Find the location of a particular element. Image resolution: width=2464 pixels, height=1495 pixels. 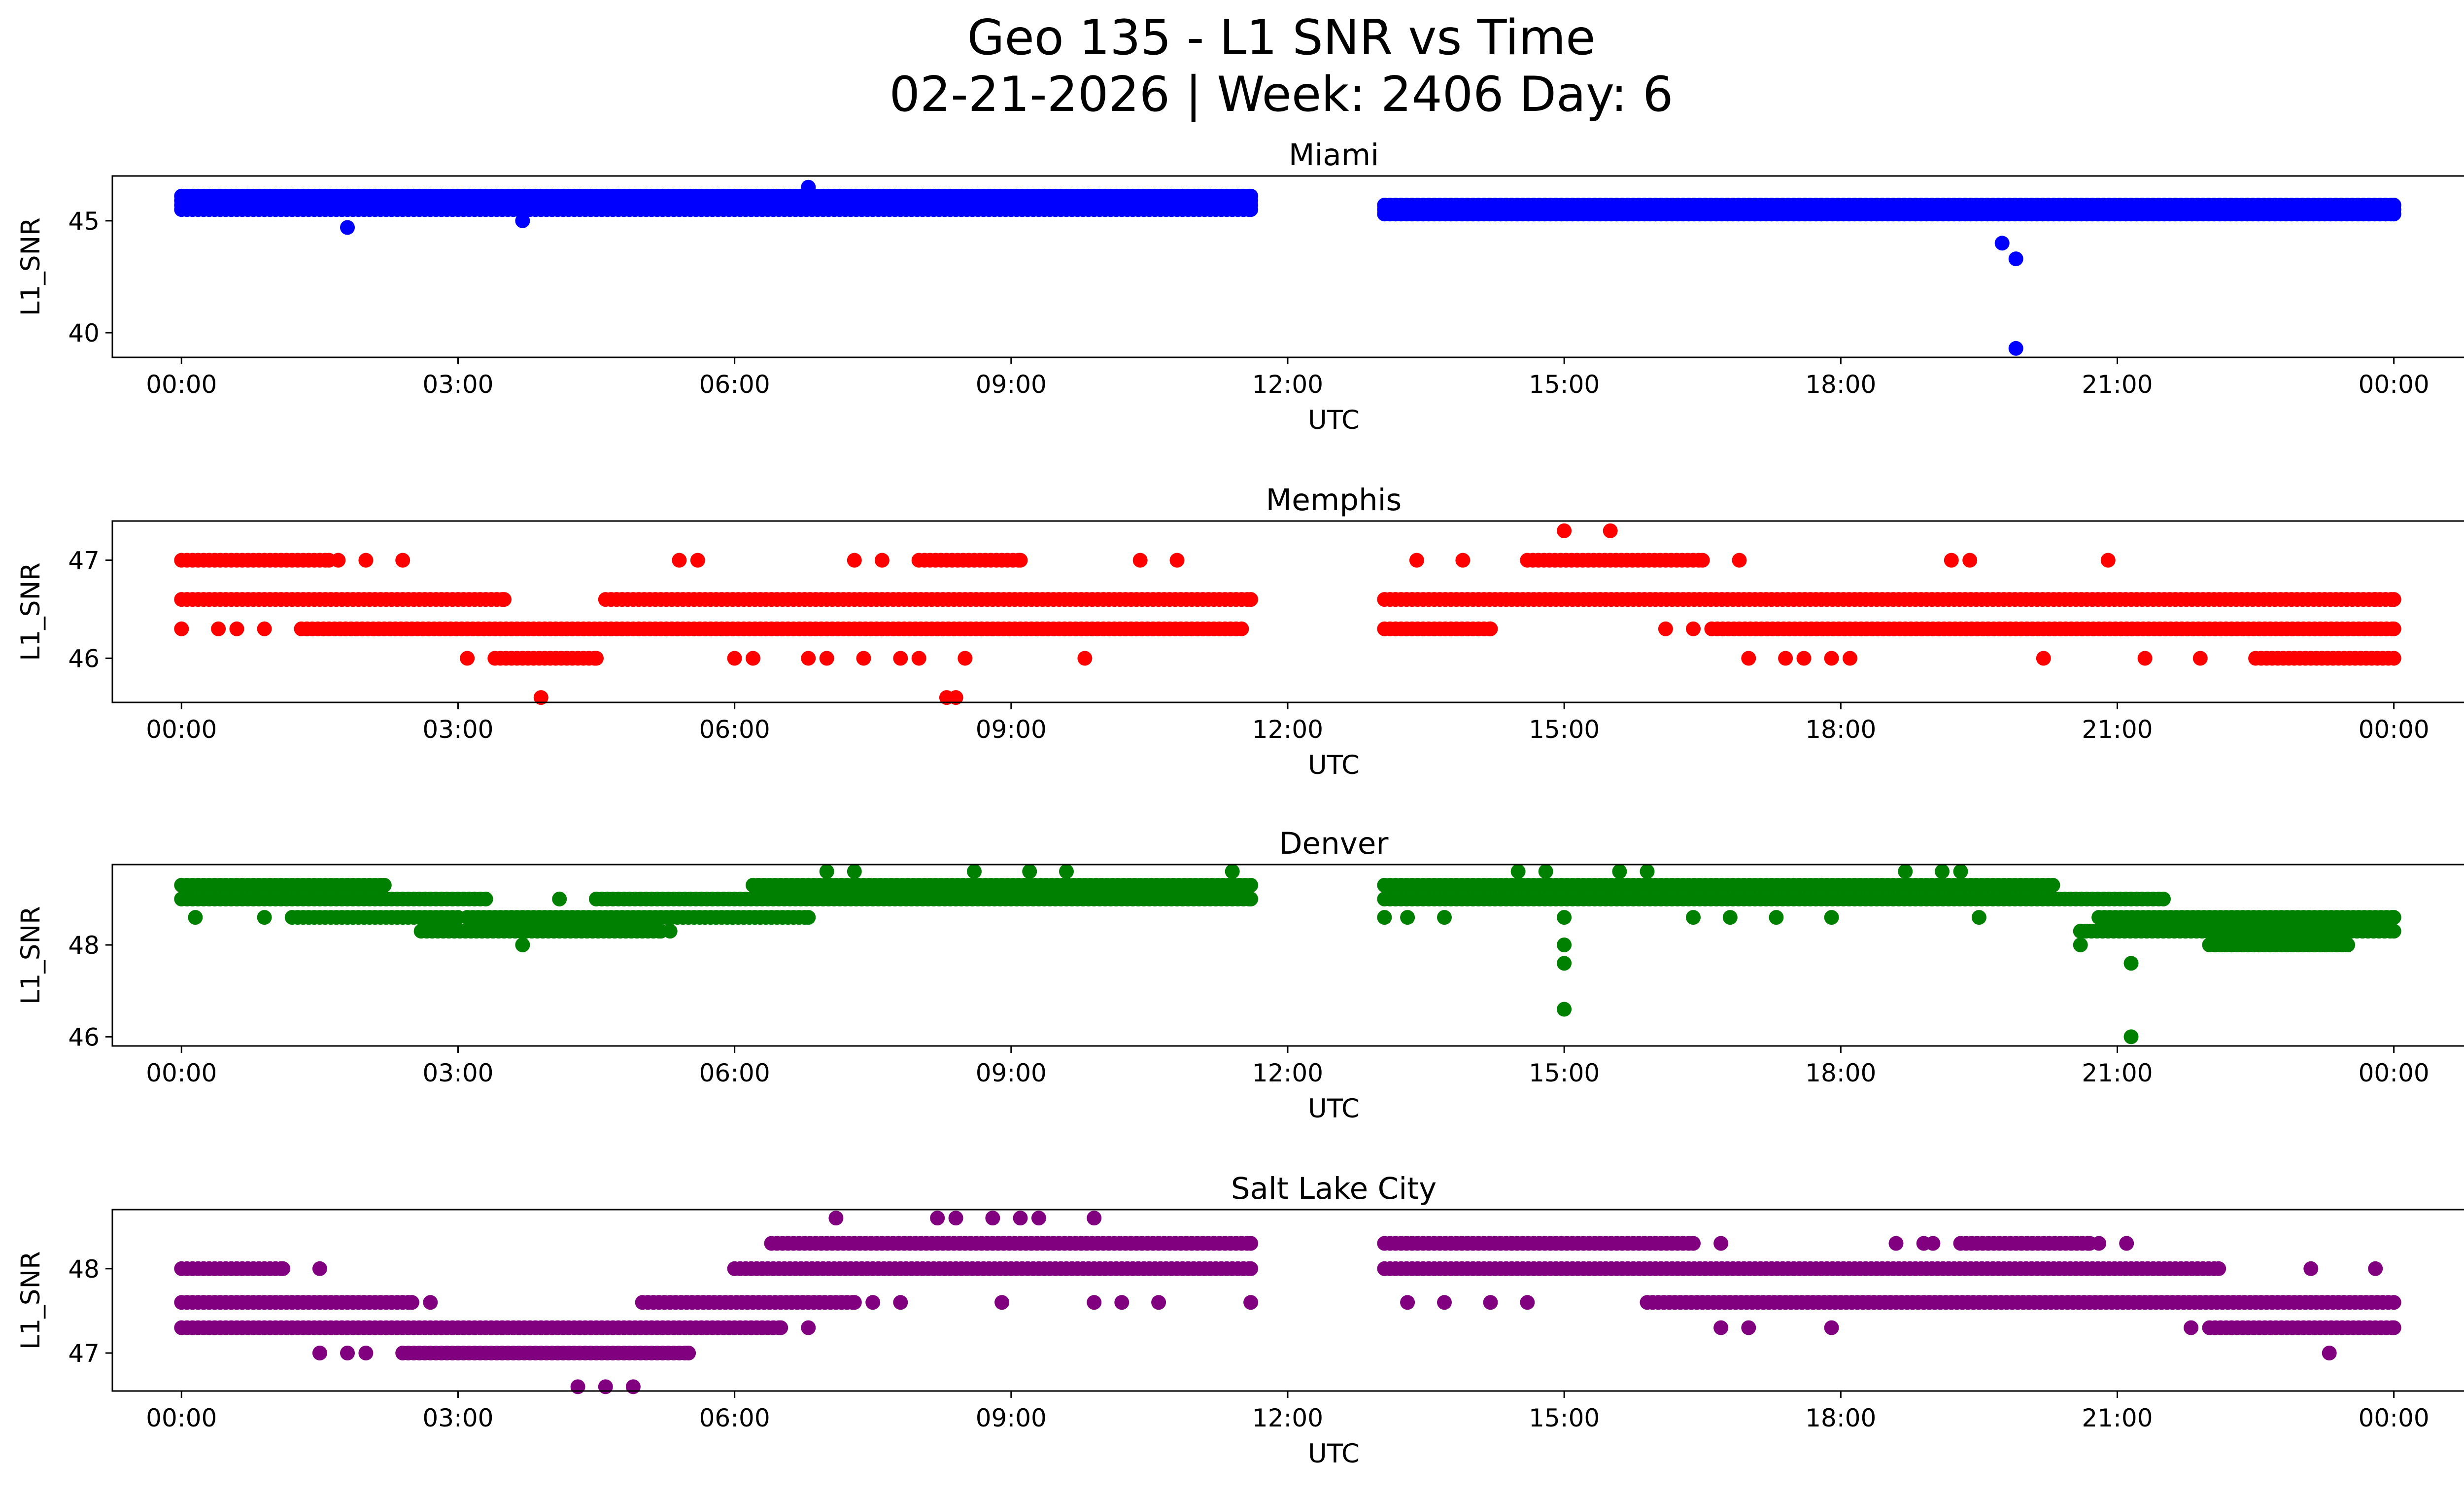

y-axis-label: L1_SNR is located at coordinates (31, 266).